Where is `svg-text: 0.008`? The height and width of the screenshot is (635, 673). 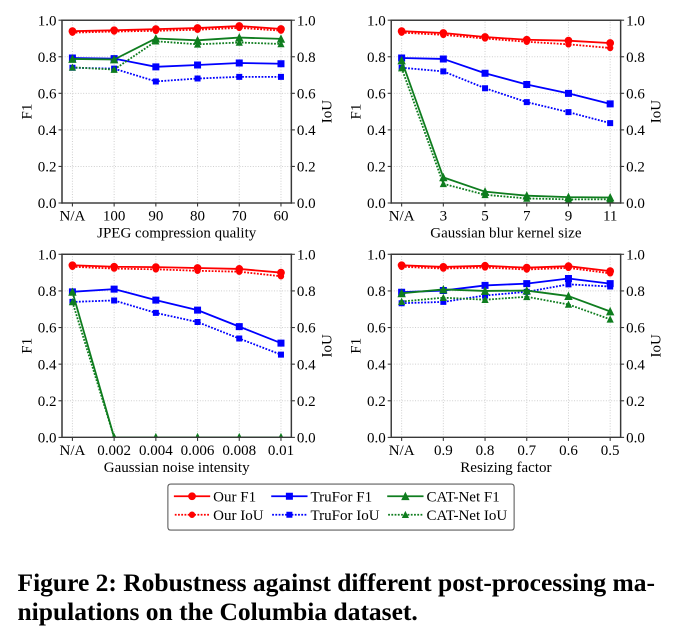 svg-text: 0.008 is located at coordinates (239, 451).